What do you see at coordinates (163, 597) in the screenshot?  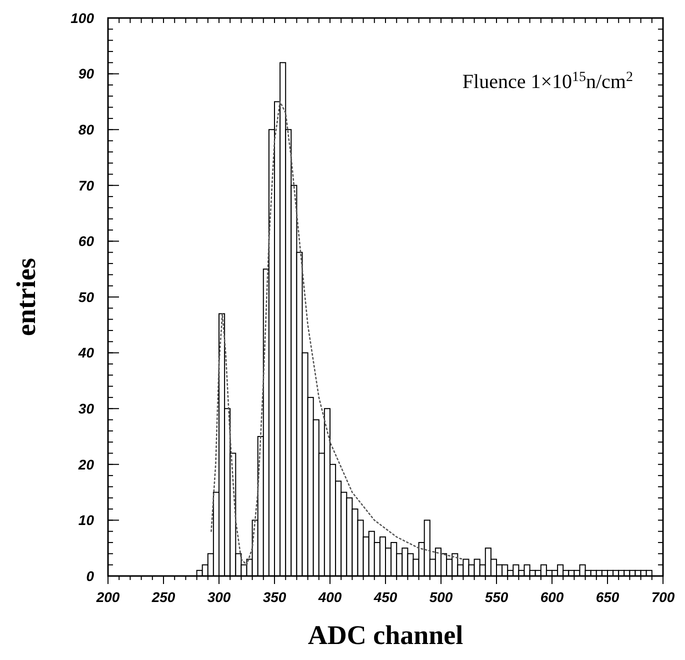 I see `x-tick-label: 250` at bounding box center [163, 597].